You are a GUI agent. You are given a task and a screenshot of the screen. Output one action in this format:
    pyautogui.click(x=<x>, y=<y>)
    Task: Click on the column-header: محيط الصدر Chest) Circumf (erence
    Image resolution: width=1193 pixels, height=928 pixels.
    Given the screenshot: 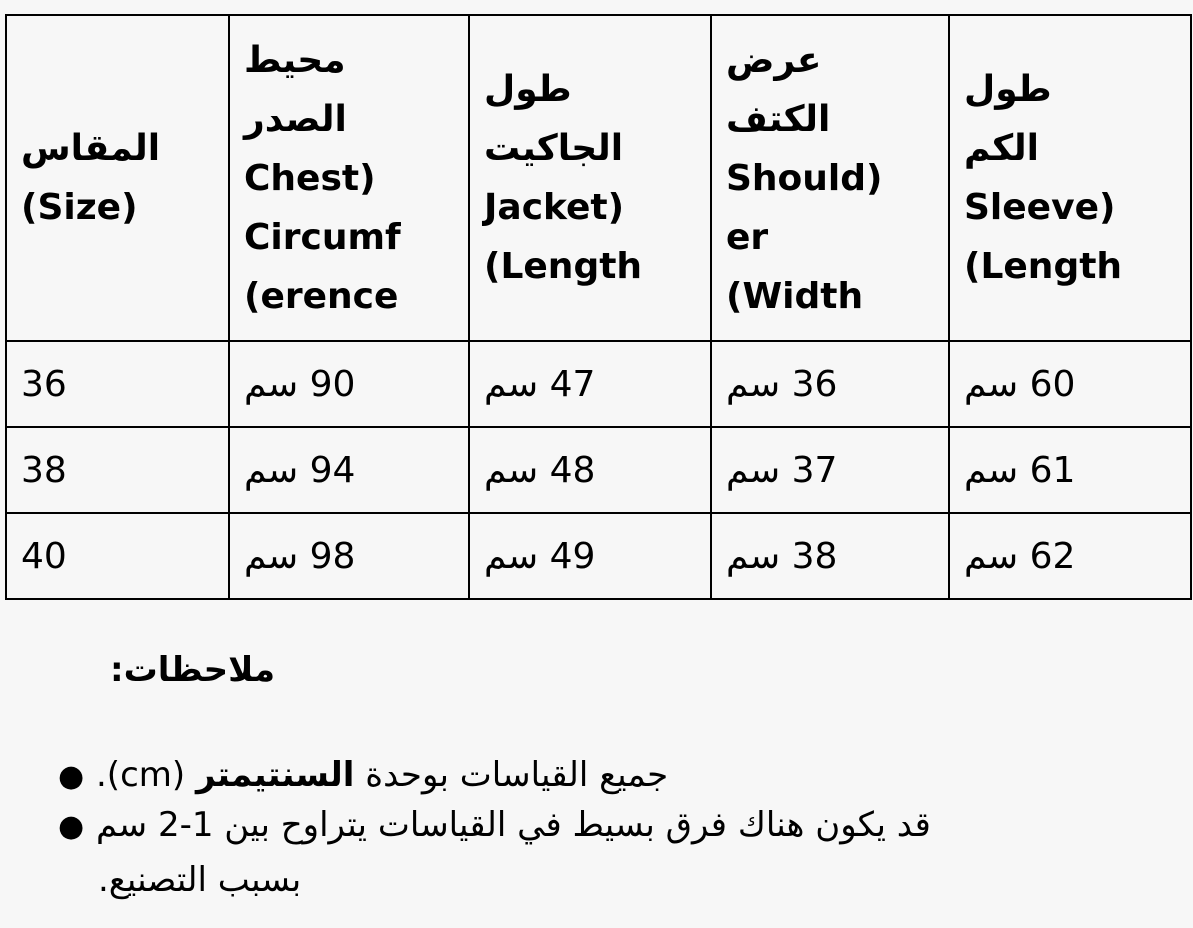 What is the action you would take?
    pyautogui.click(x=349, y=178)
    